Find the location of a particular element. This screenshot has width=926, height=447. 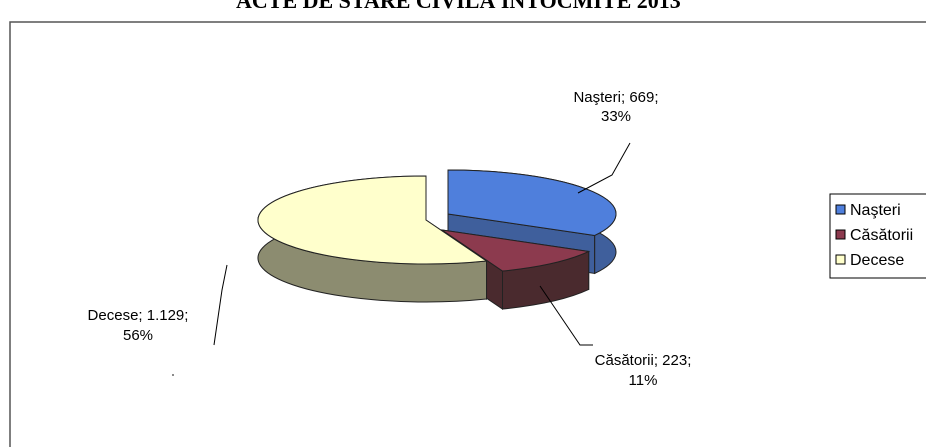

legend-box is located at coordinates (877, 236).